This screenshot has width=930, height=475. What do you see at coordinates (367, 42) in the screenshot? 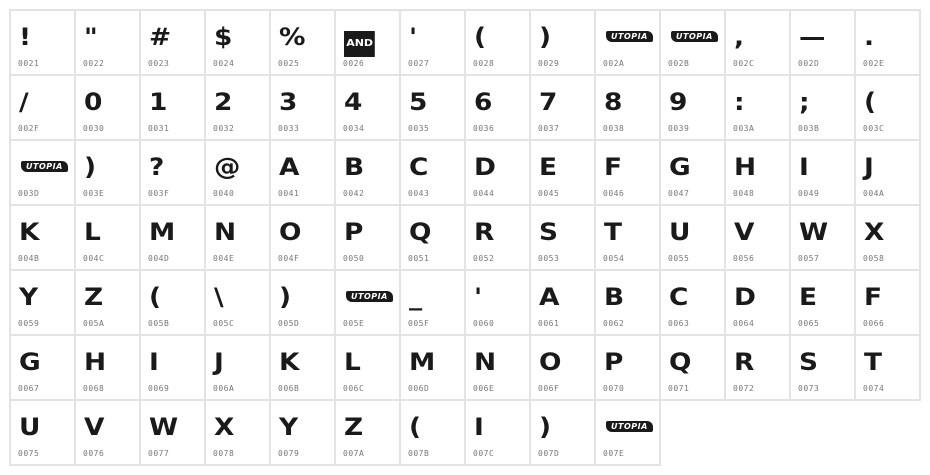
I see `glyph-cell: AND 0026` at bounding box center [367, 42].